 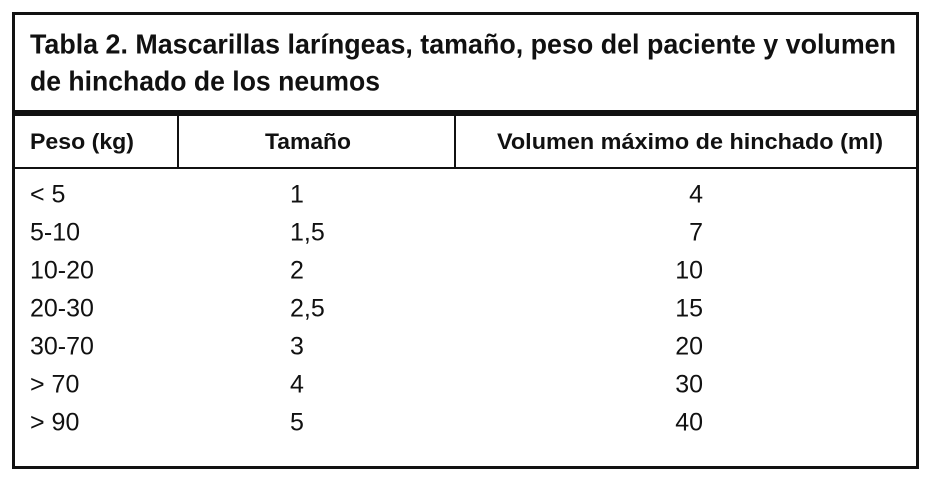 I want to click on table-cell: 1, so click(x=297, y=195).